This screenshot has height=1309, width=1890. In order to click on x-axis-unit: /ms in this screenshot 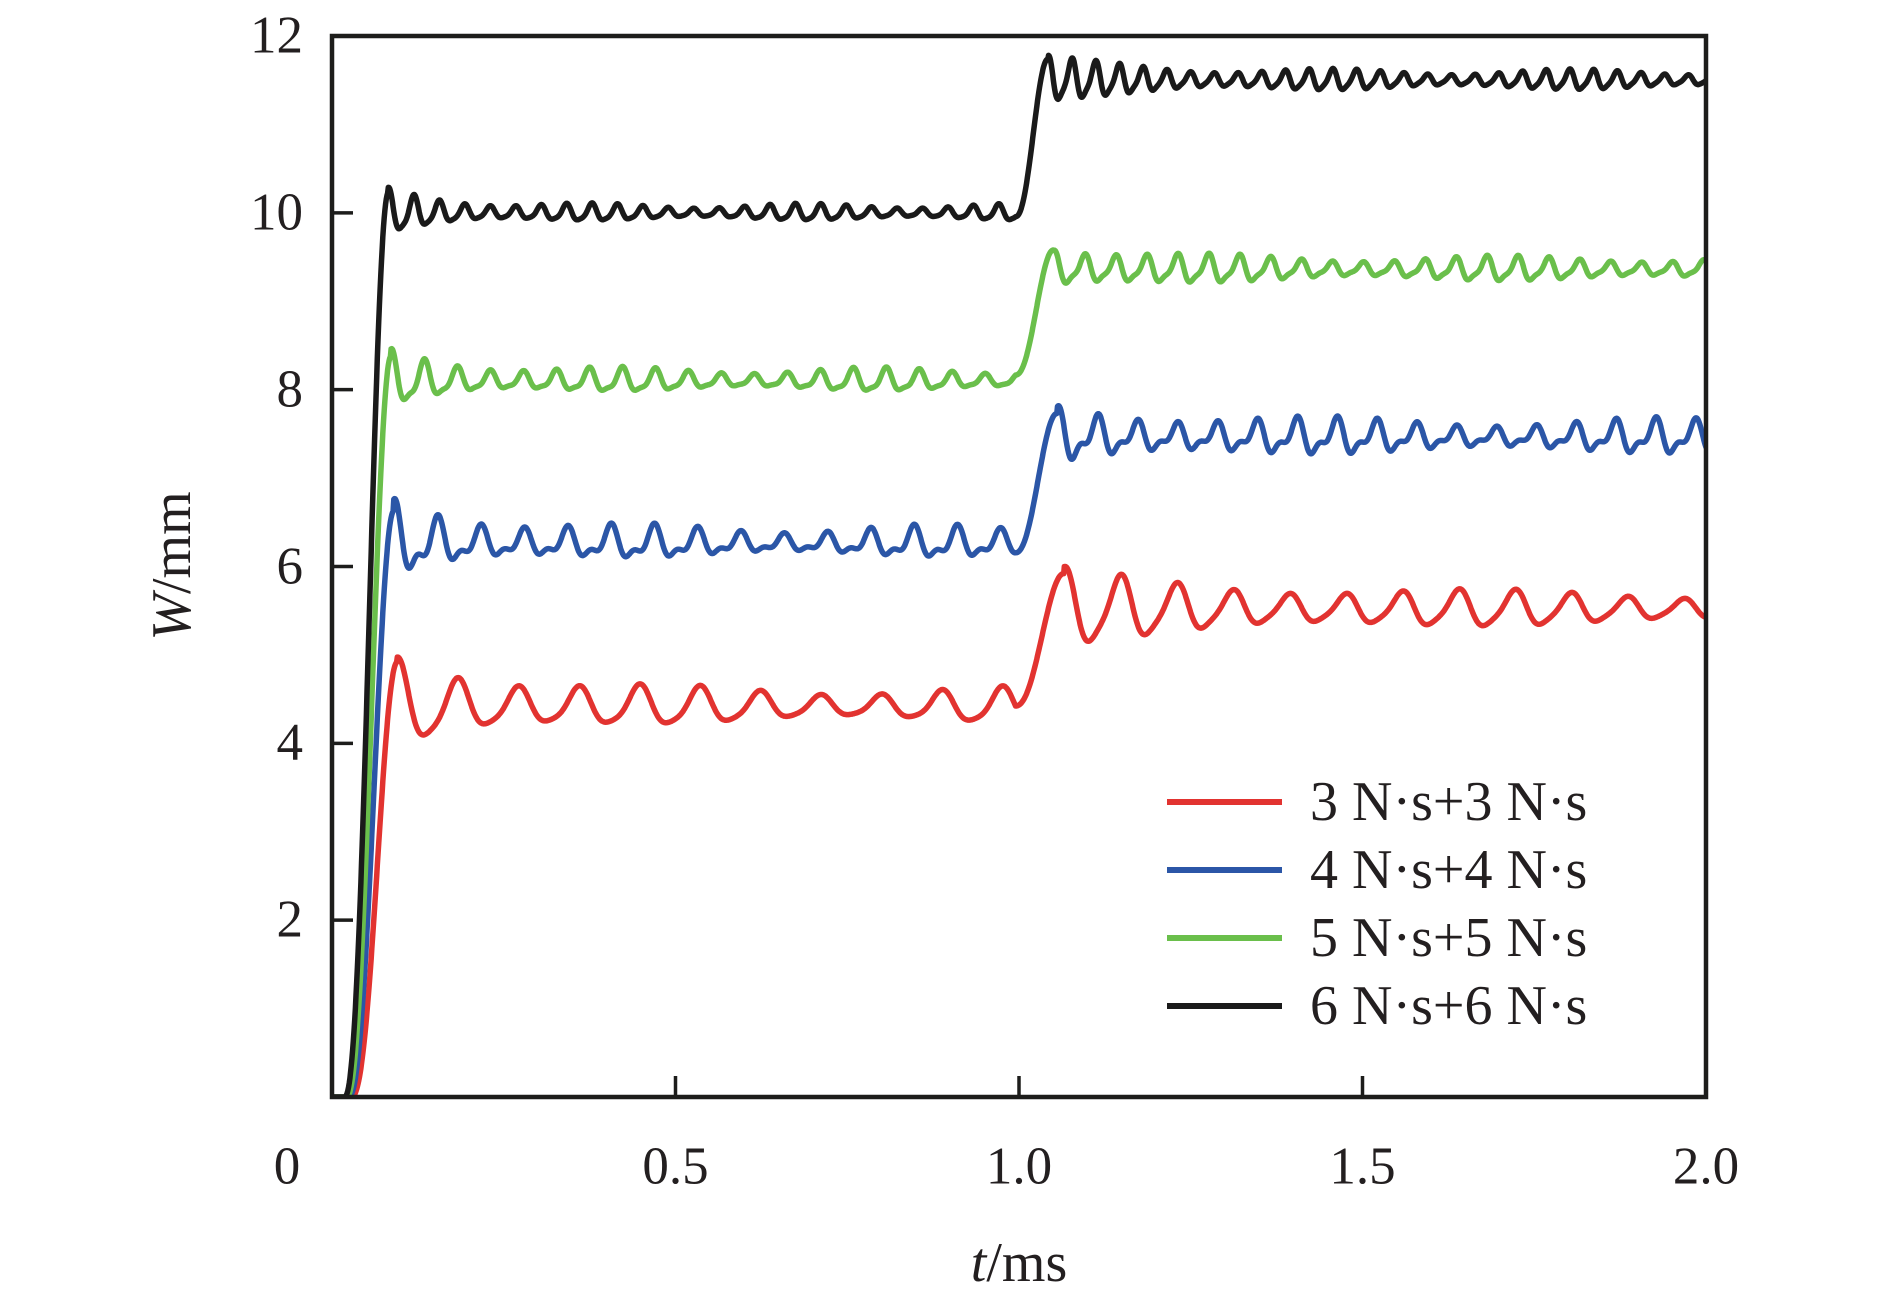, I will do `click(1027, 1263)`.